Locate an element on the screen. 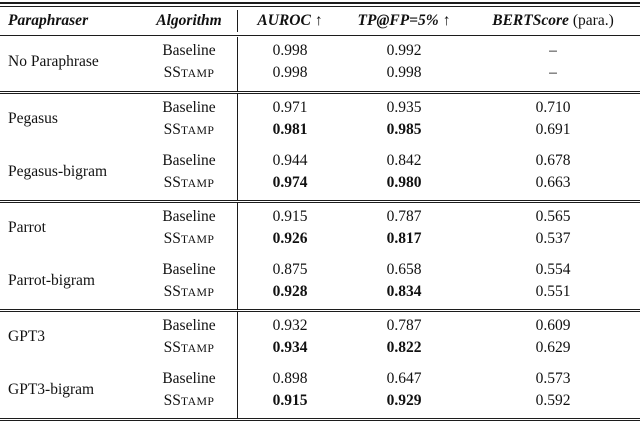  bertscore-value: 0.678 is located at coordinates (553, 160).